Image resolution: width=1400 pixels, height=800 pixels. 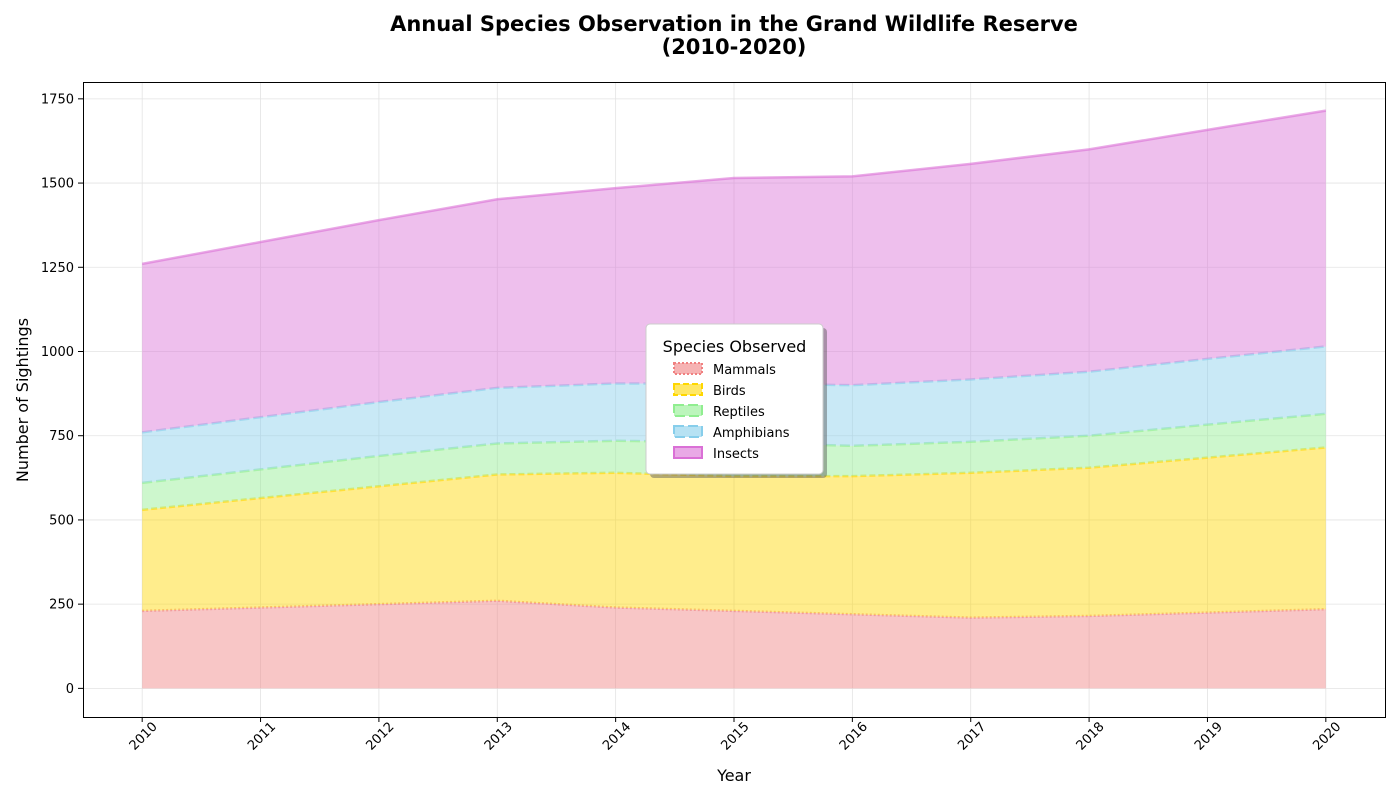 I want to click on y-tick-label: 1000, so click(x=57, y=352).